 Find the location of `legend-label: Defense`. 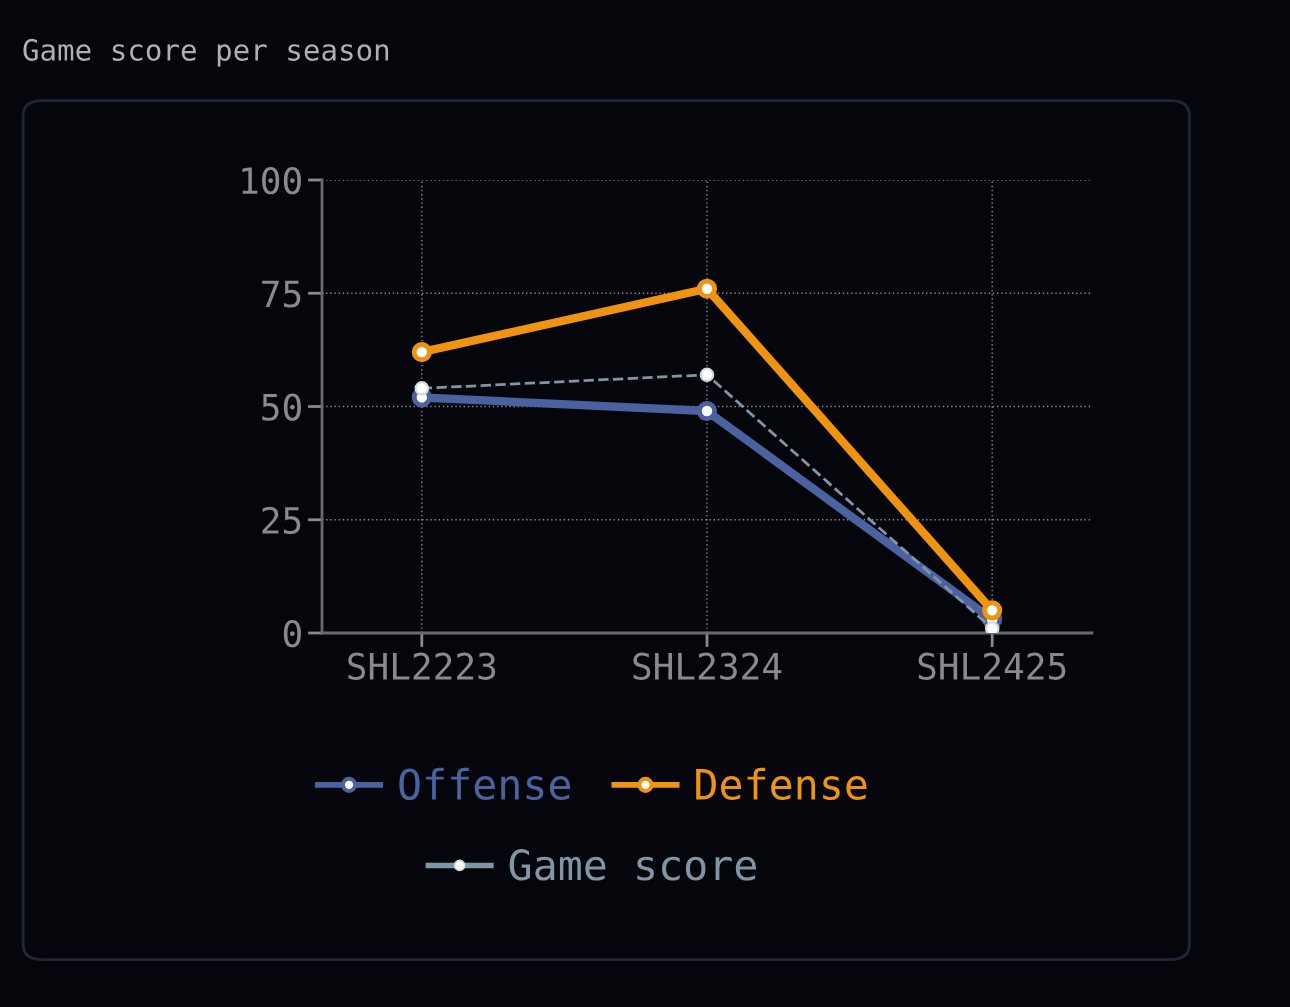

legend-label: Defense is located at coordinates (781, 784).